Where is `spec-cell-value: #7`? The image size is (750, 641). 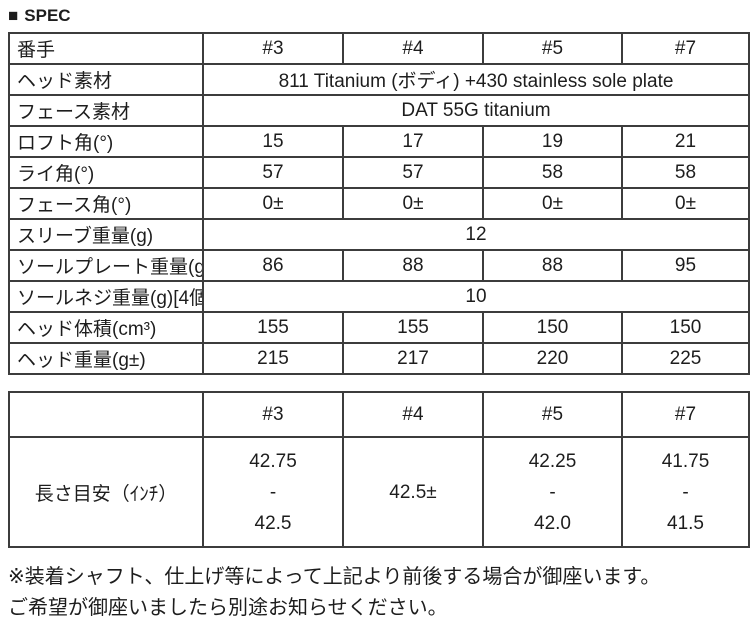
spec-cell-value: #7 is located at coordinates (685, 48).